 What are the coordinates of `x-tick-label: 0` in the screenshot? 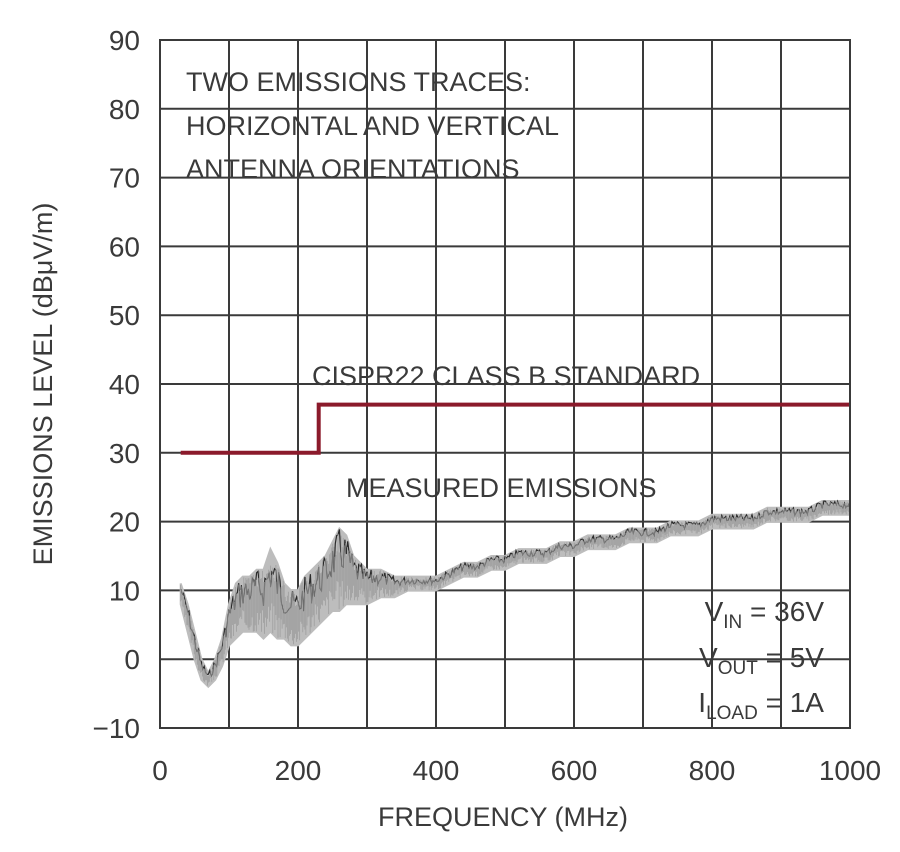 It's located at (160, 770).